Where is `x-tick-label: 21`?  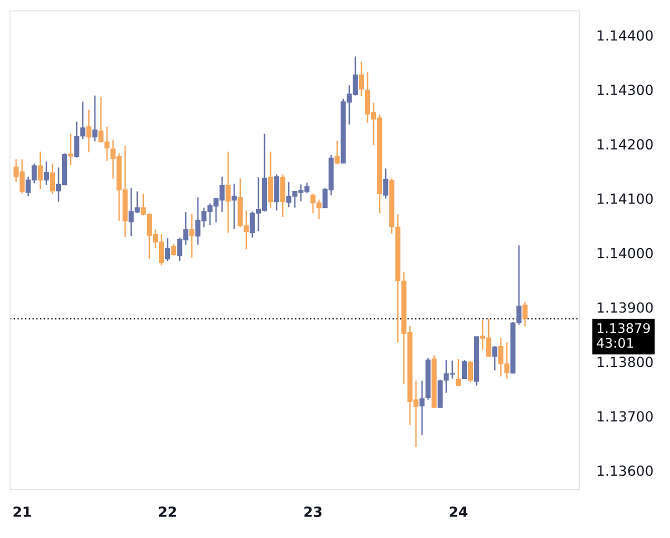 x-tick-label: 21 is located at coordinates (22, 511).